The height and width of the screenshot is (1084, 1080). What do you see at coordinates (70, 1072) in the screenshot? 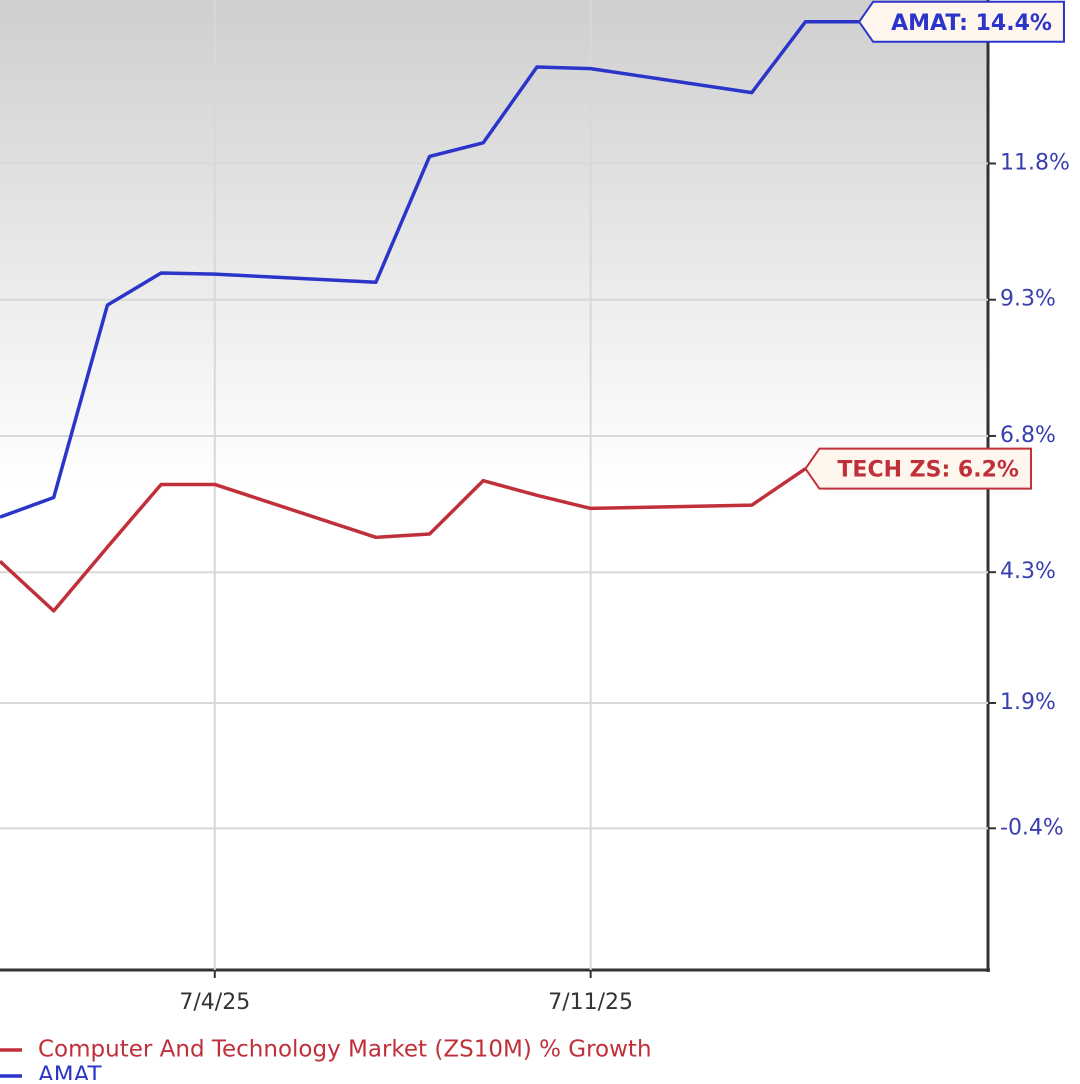
I see `legend-label: AMAT` at bounding box center [70, 1072].